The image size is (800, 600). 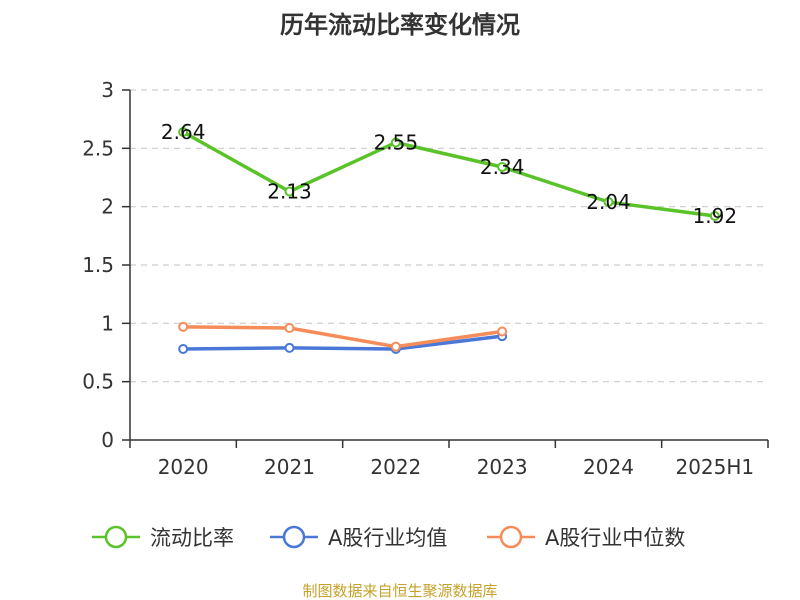 I want to click on legend: 流动比率 A股行业均值 A股行业中位数, so click(x=388, y=537).